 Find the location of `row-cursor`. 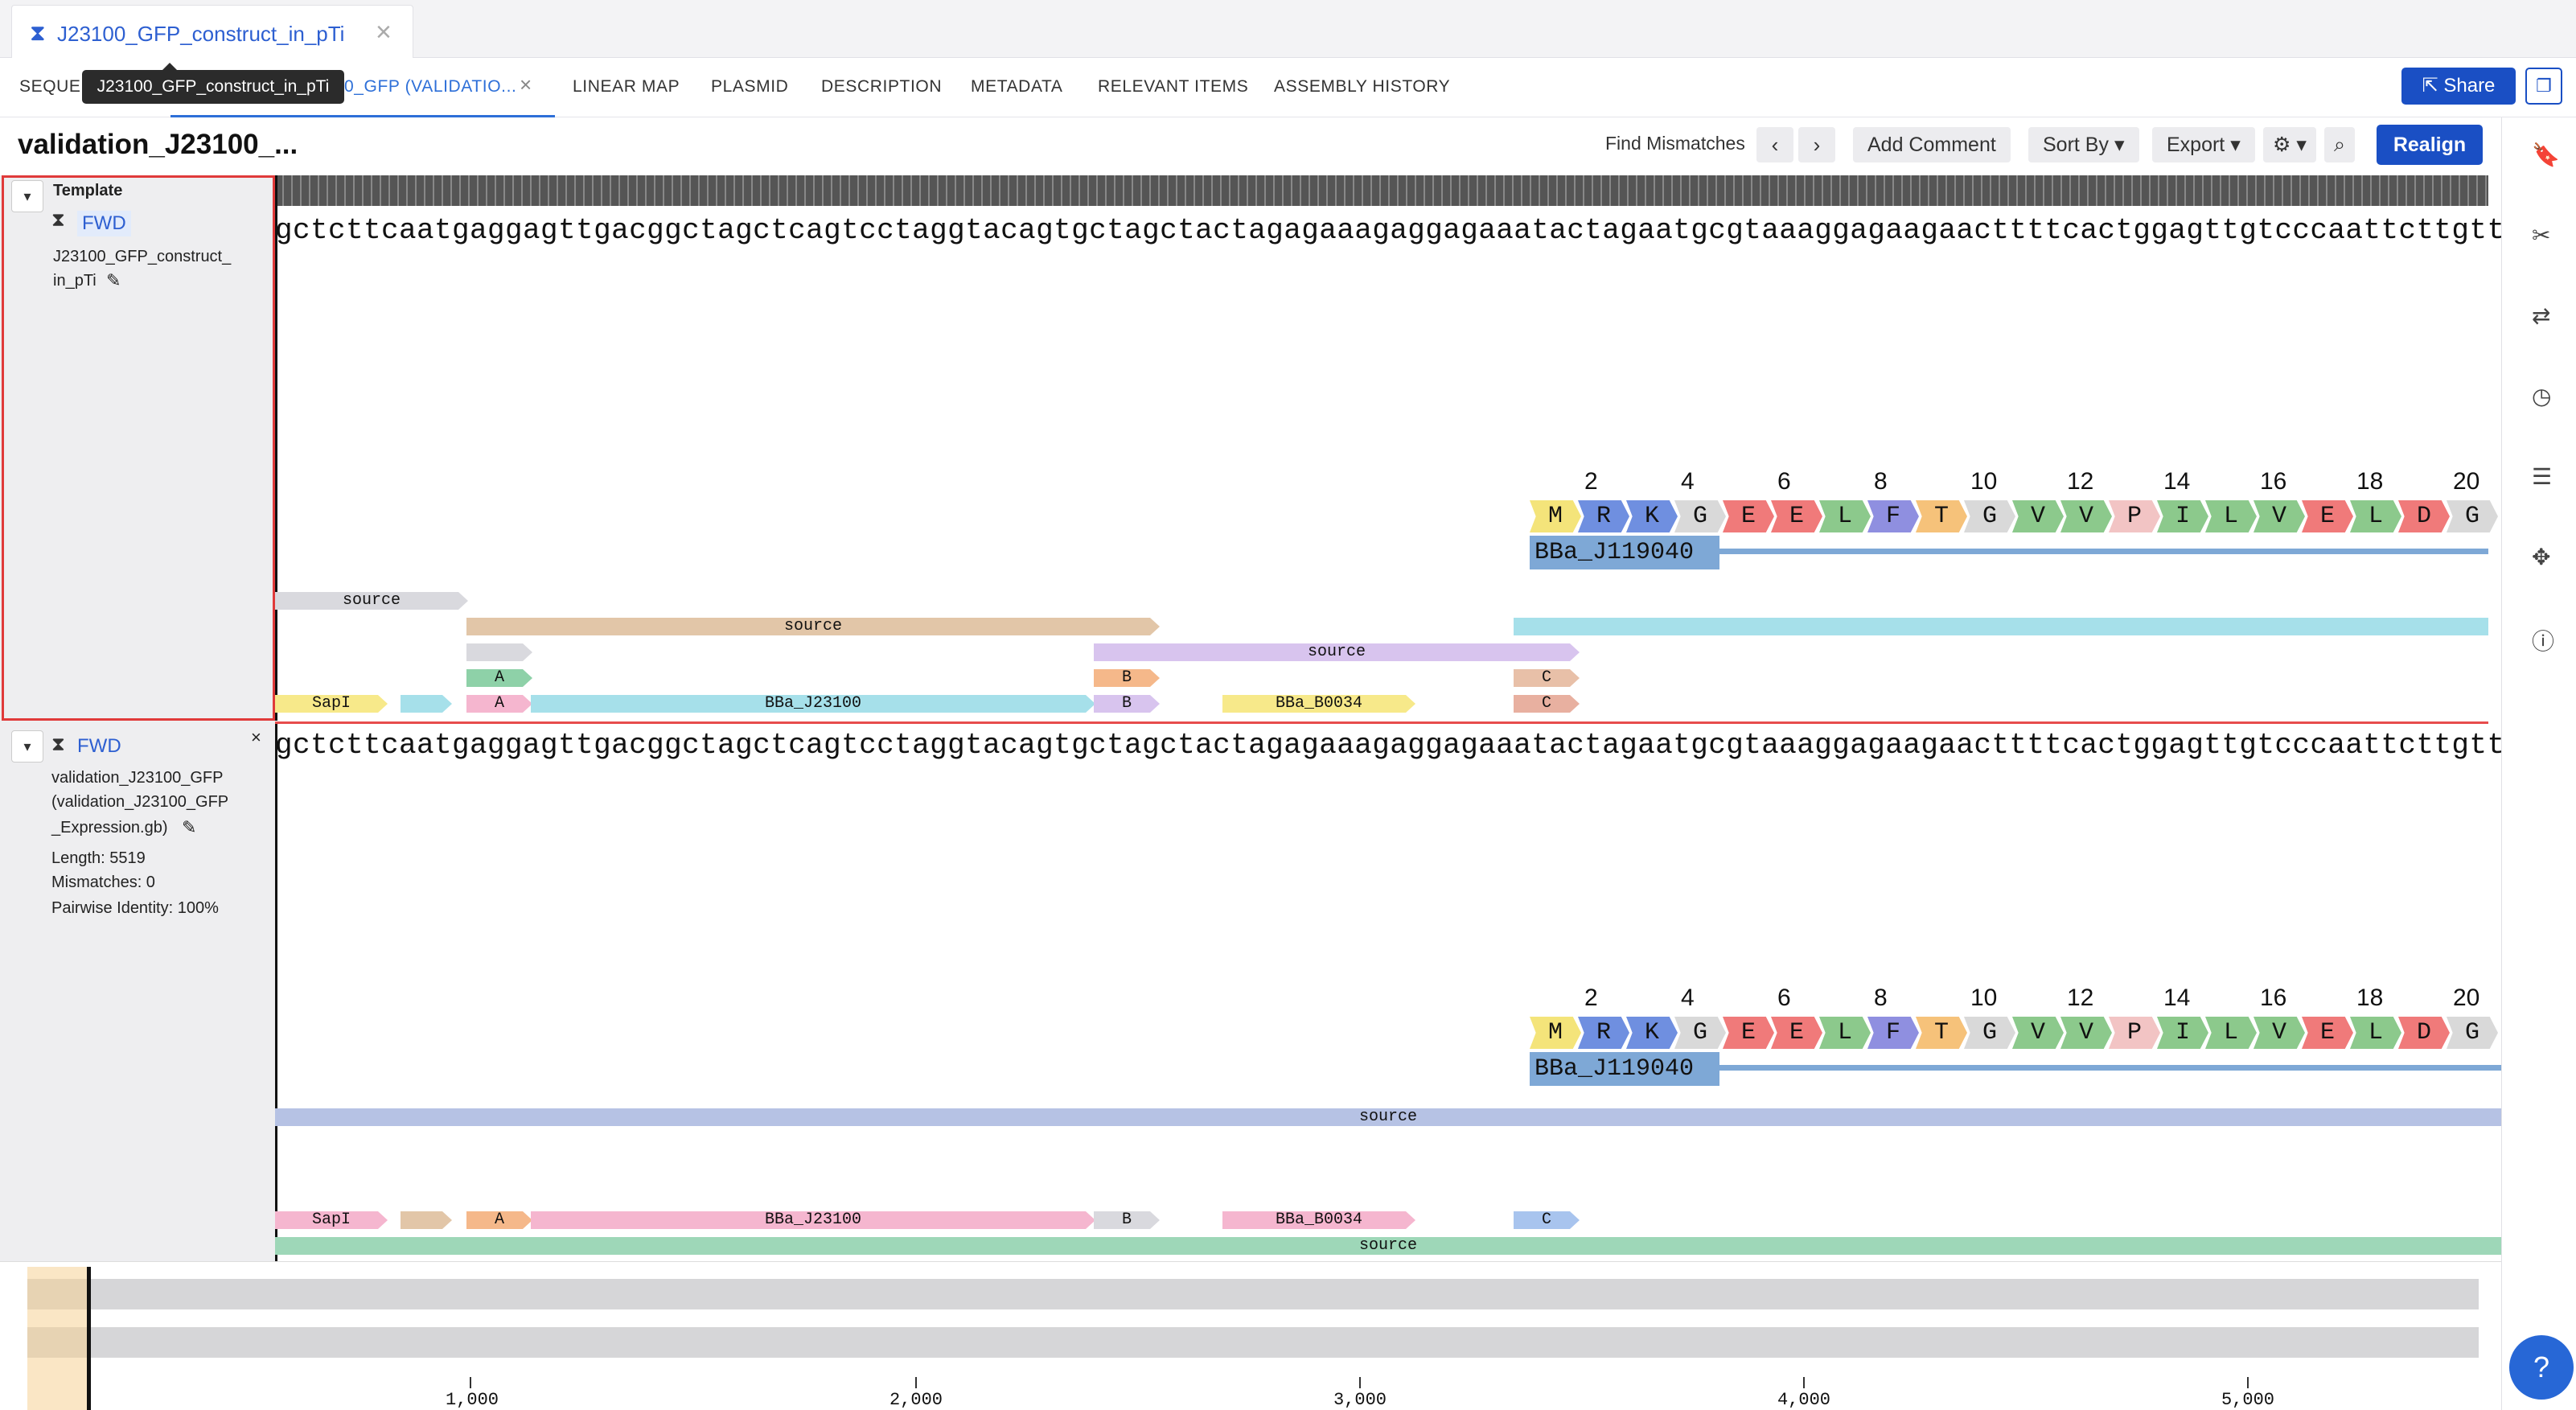

row-cursor is located at coordinates (276, 992).